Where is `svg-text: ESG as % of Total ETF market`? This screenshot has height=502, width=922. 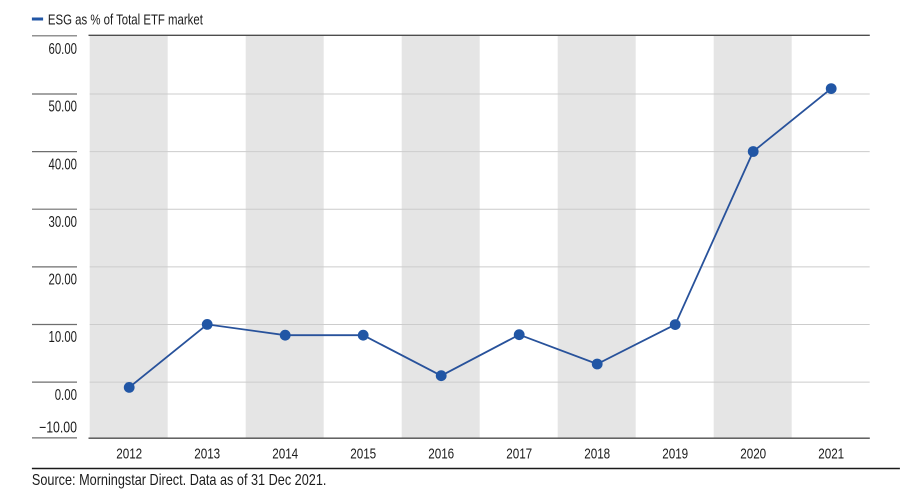
svg-text: ESG as % of Total ETF market is located at coordinates (125, 21).